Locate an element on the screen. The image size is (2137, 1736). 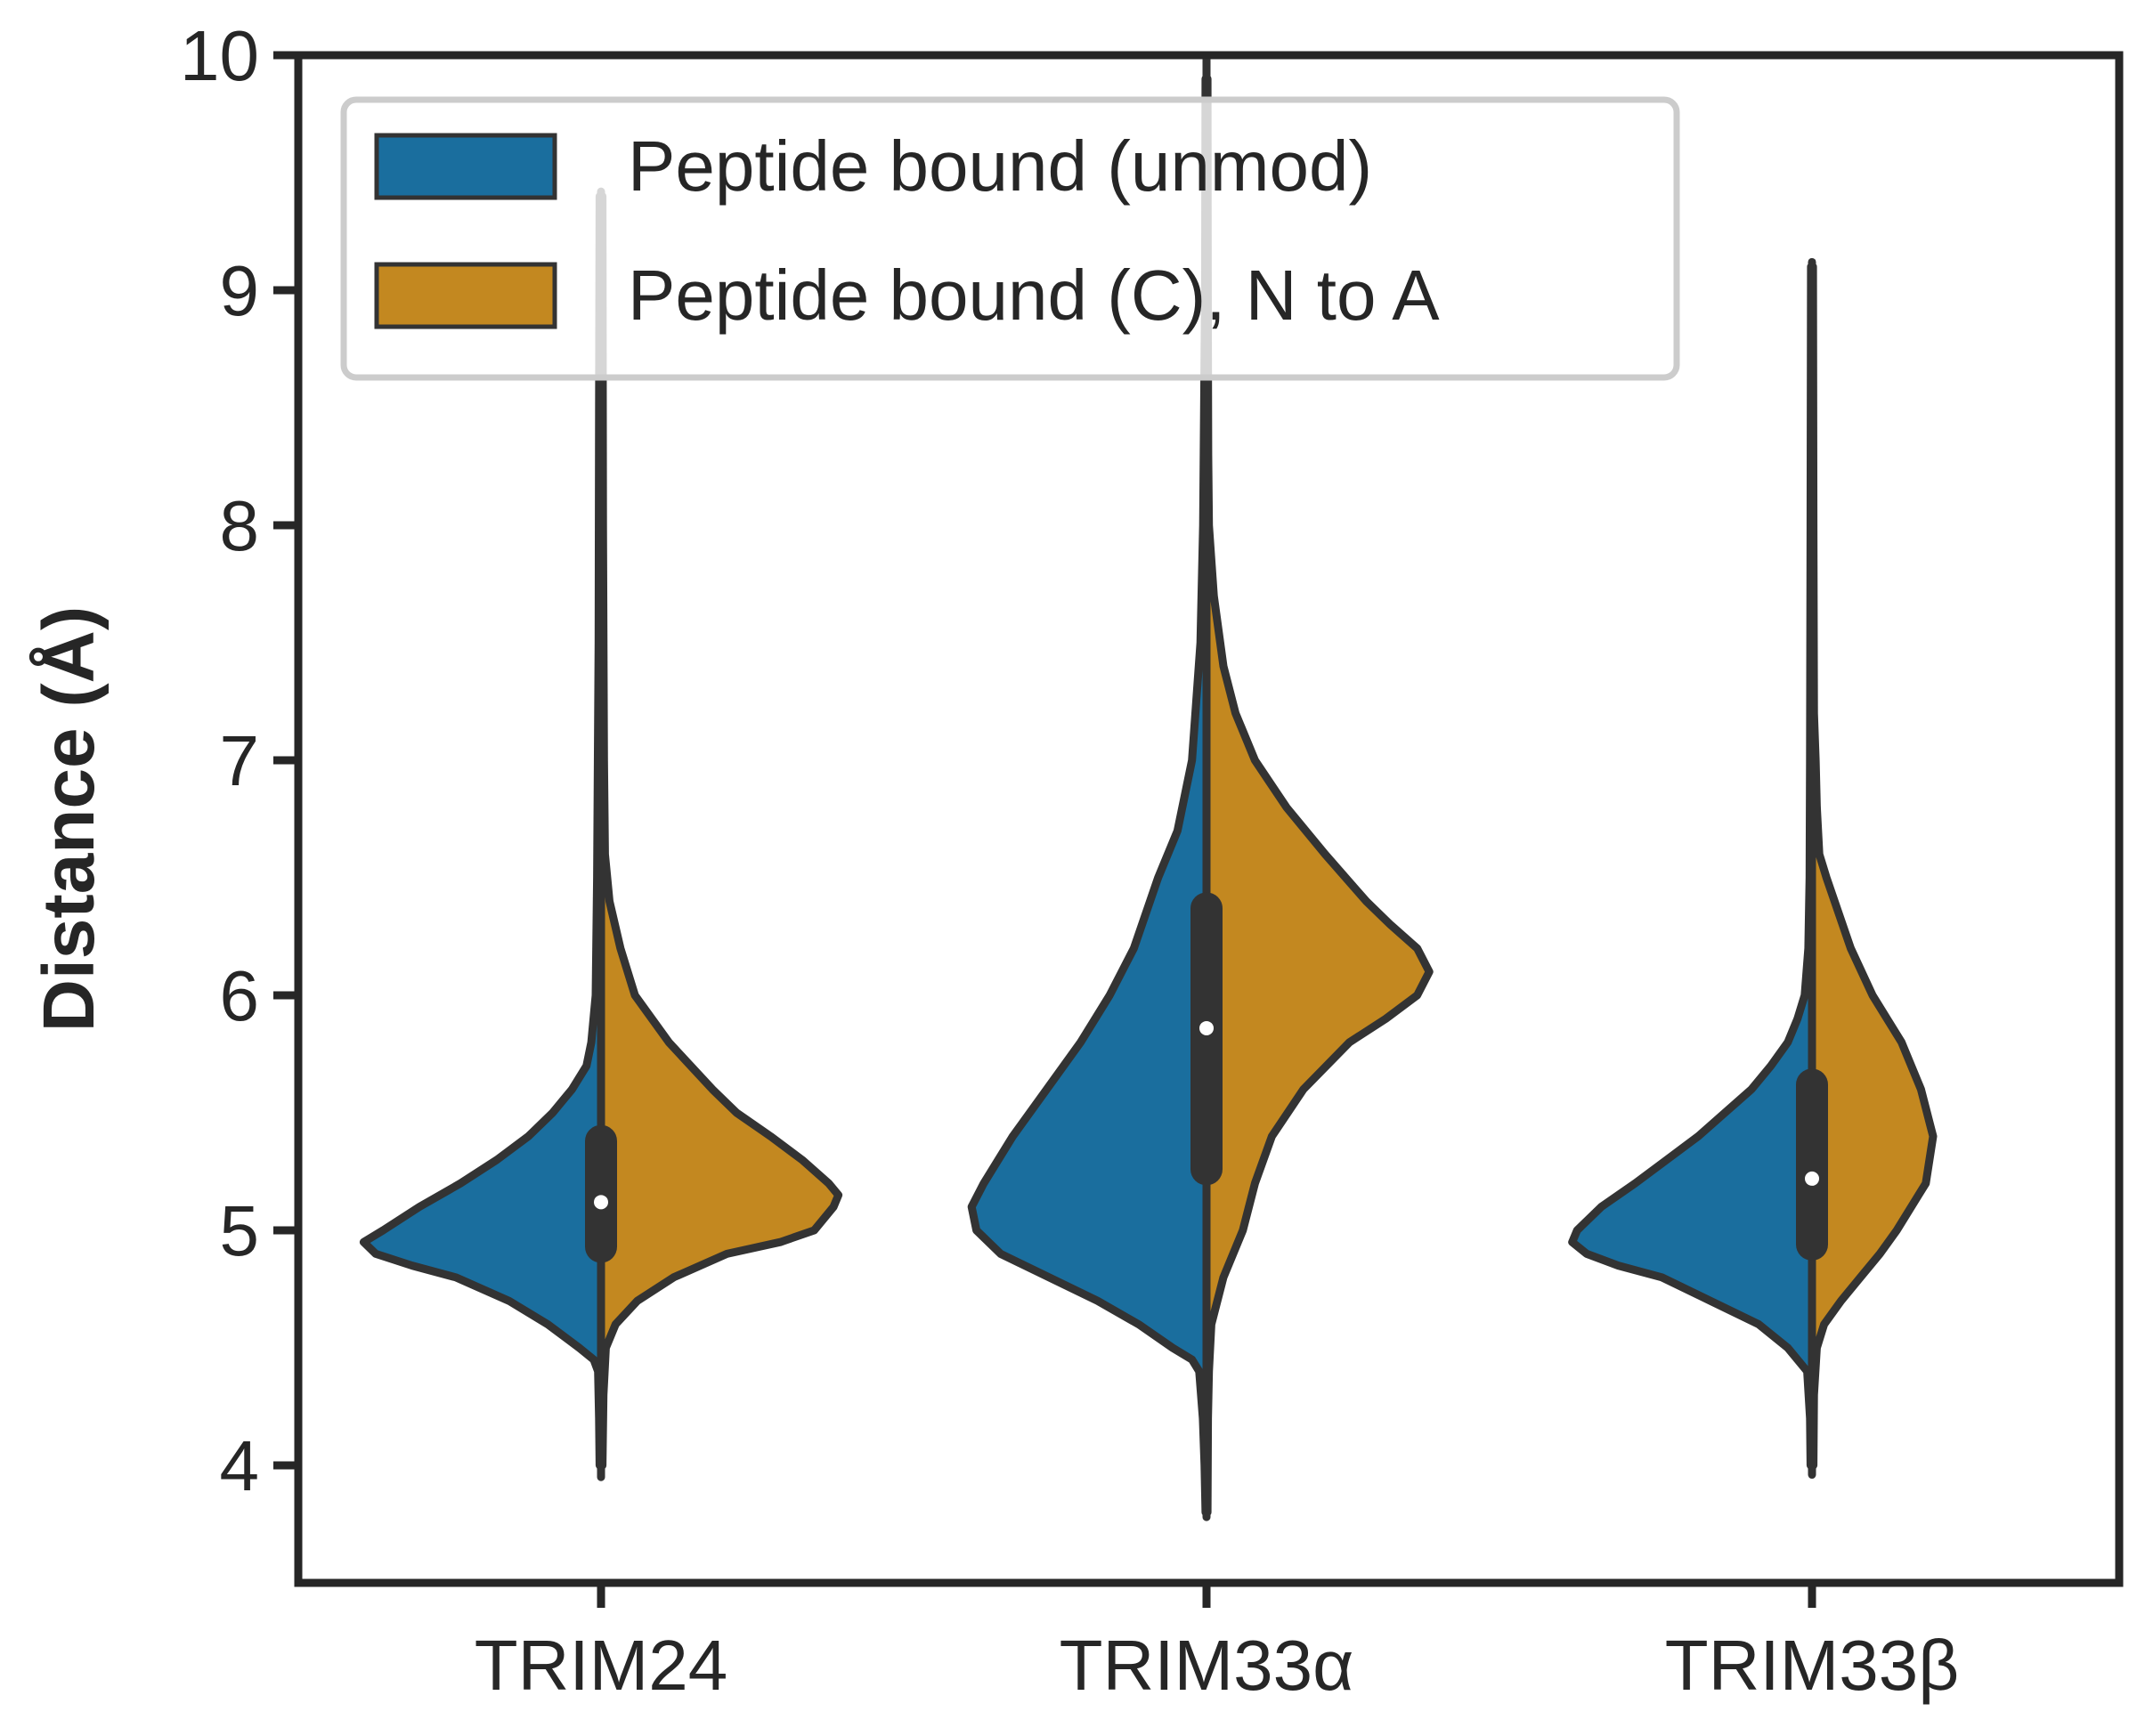
x-tick-label-2: TRIM33β is located at coordinates (1812, 1665).